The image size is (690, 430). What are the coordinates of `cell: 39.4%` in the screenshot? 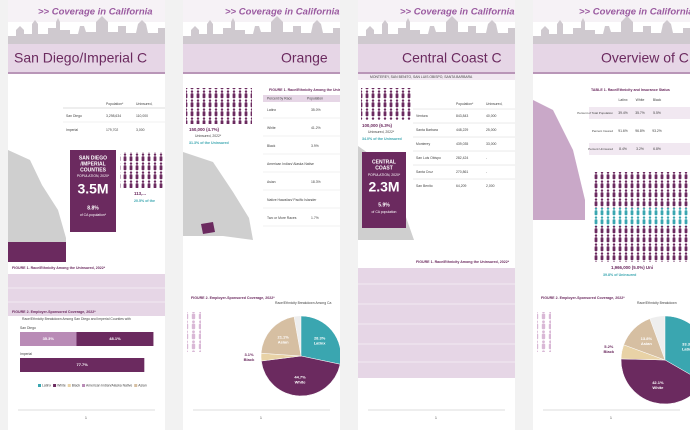 It's located at (623, 113).